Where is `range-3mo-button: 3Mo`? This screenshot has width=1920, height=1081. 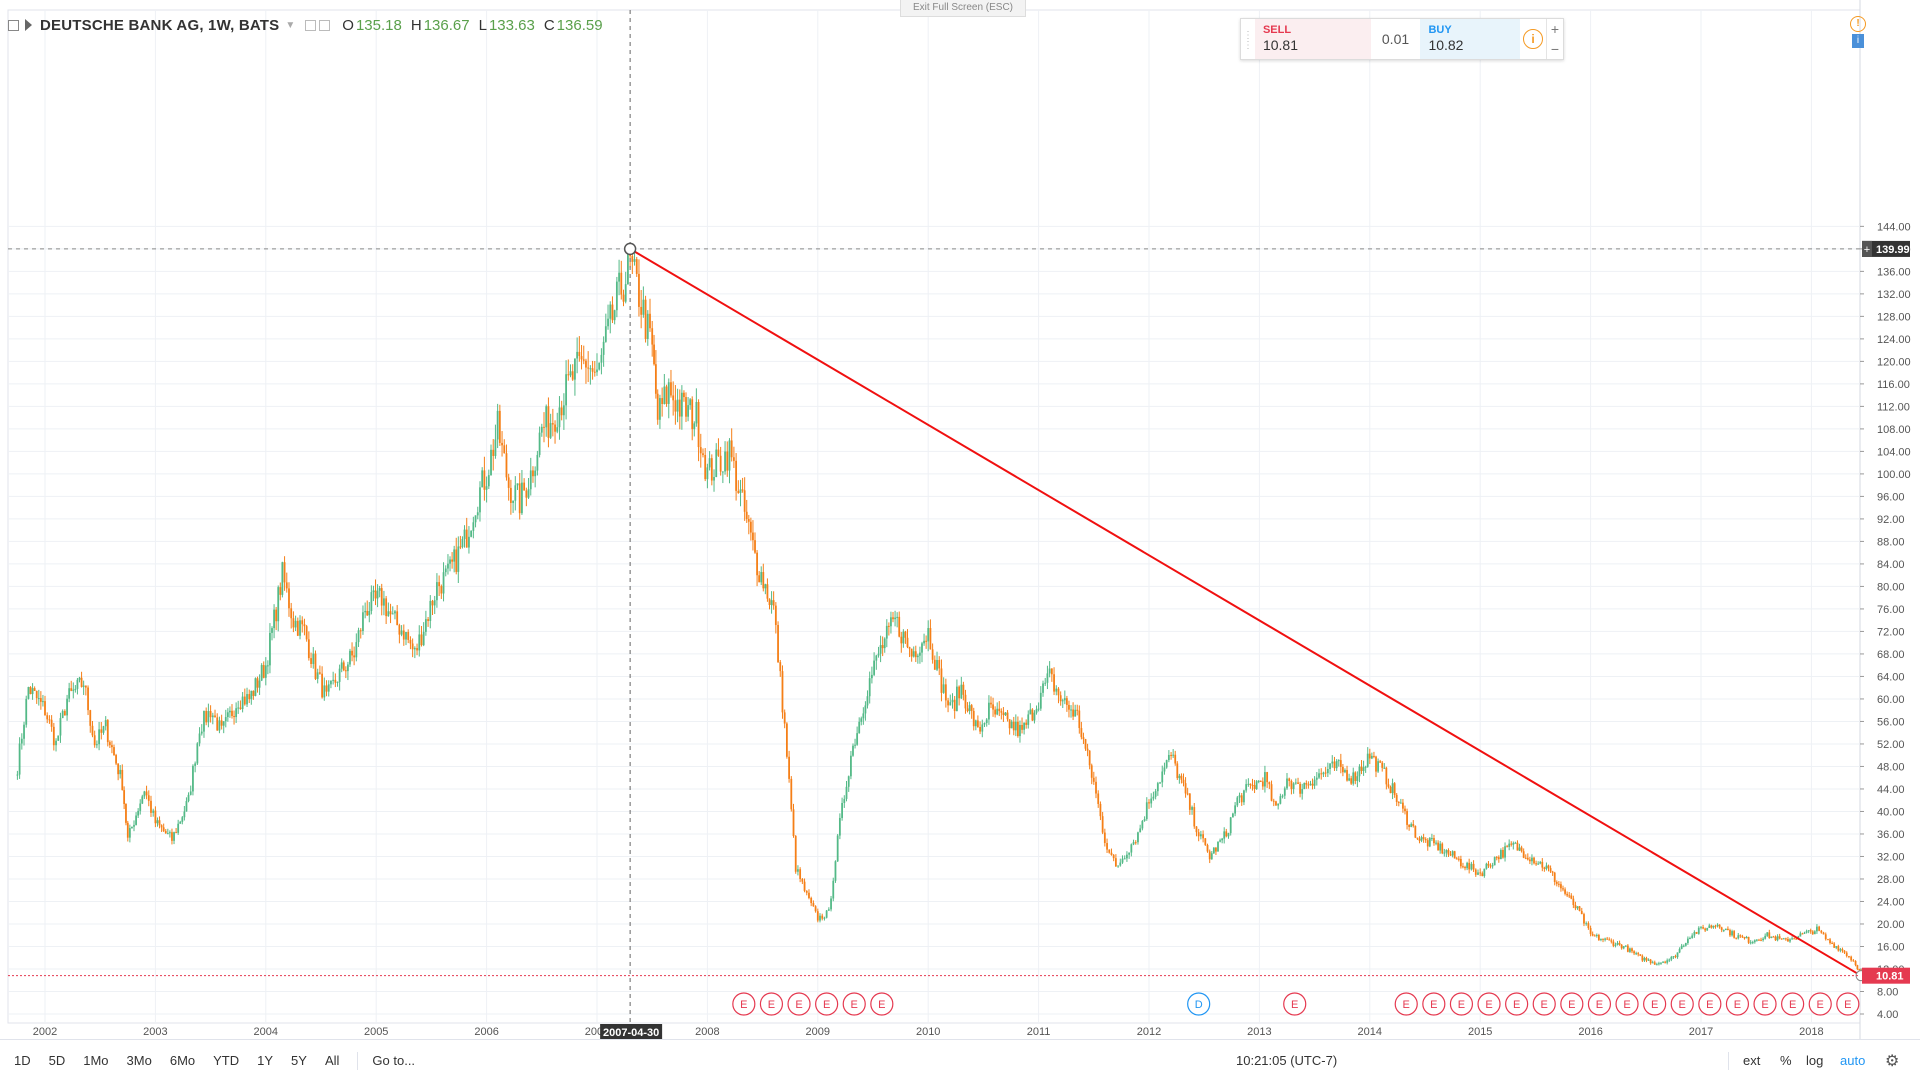 range-3mo-button: 3Mo is located at coordinates (139, 1060).